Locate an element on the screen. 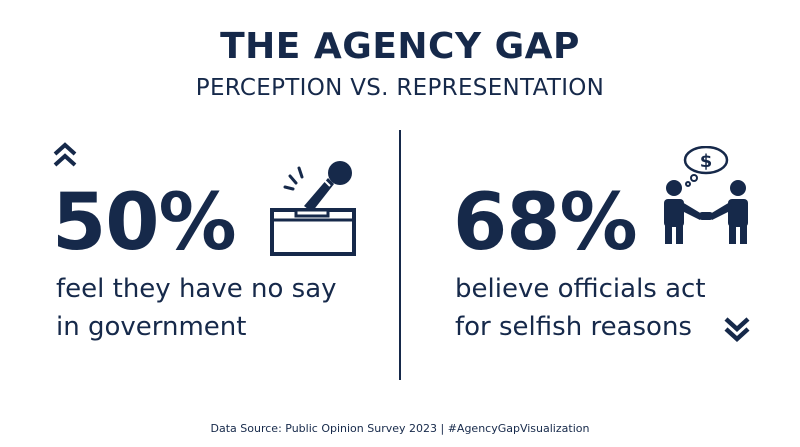 Image resolution: width=800 pixels, height=447 pixels. page-title: THE AGENCY GAP is located at coordinates (400, 46).